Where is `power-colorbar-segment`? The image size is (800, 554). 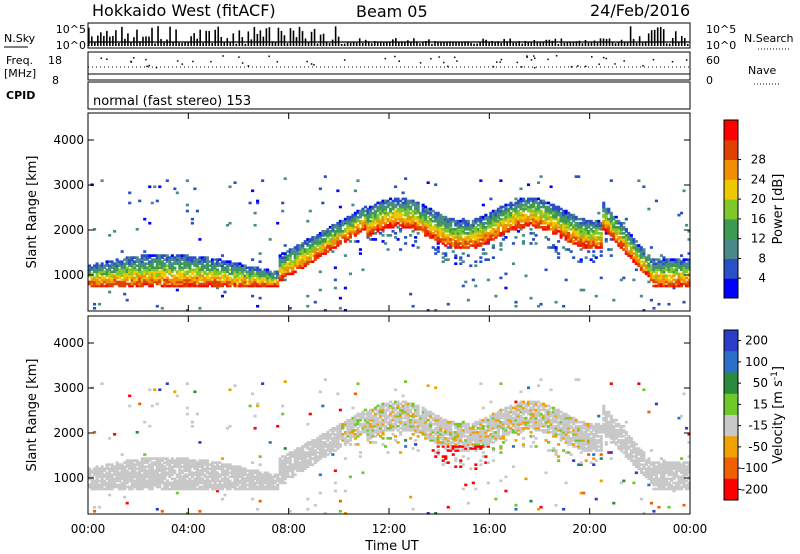
power-colorbar-segment is located at coordinates (731, 288).